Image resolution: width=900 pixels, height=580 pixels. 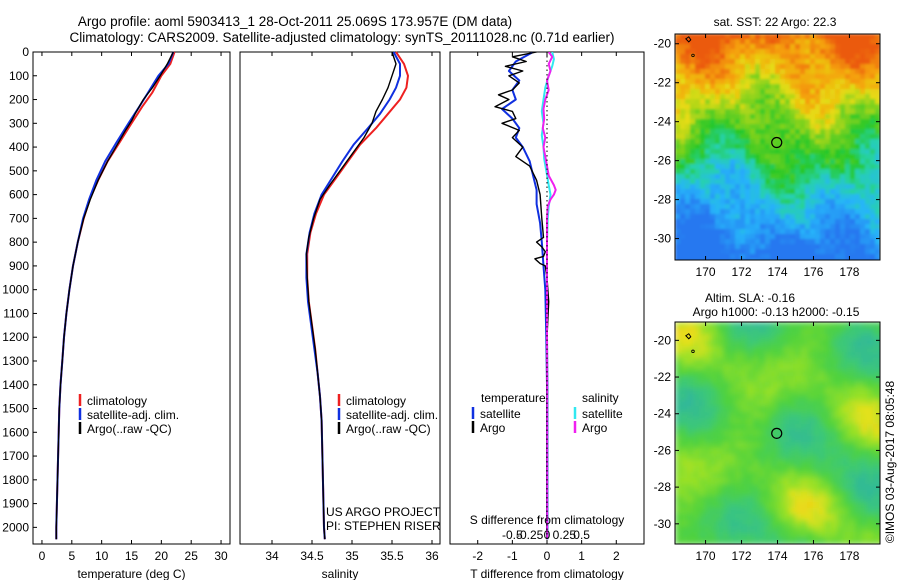 What do you see at coordinates (688, 336) in the screenshot?
I see `island-outline` at bounding box center [688, 336].